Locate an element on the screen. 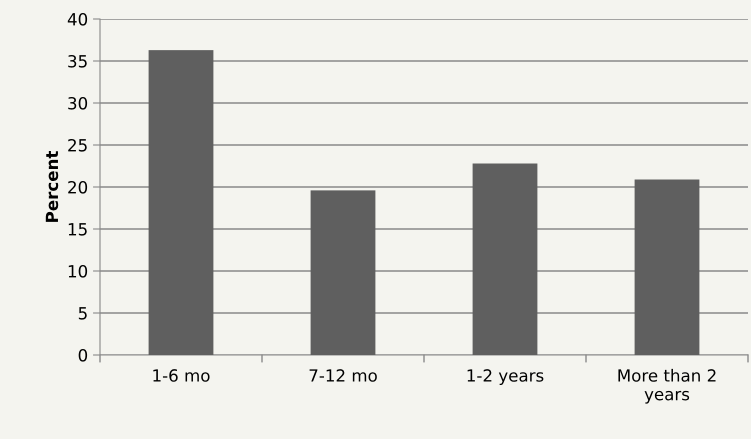  y-axis-title: Percent is located at coordinates (52, 186).